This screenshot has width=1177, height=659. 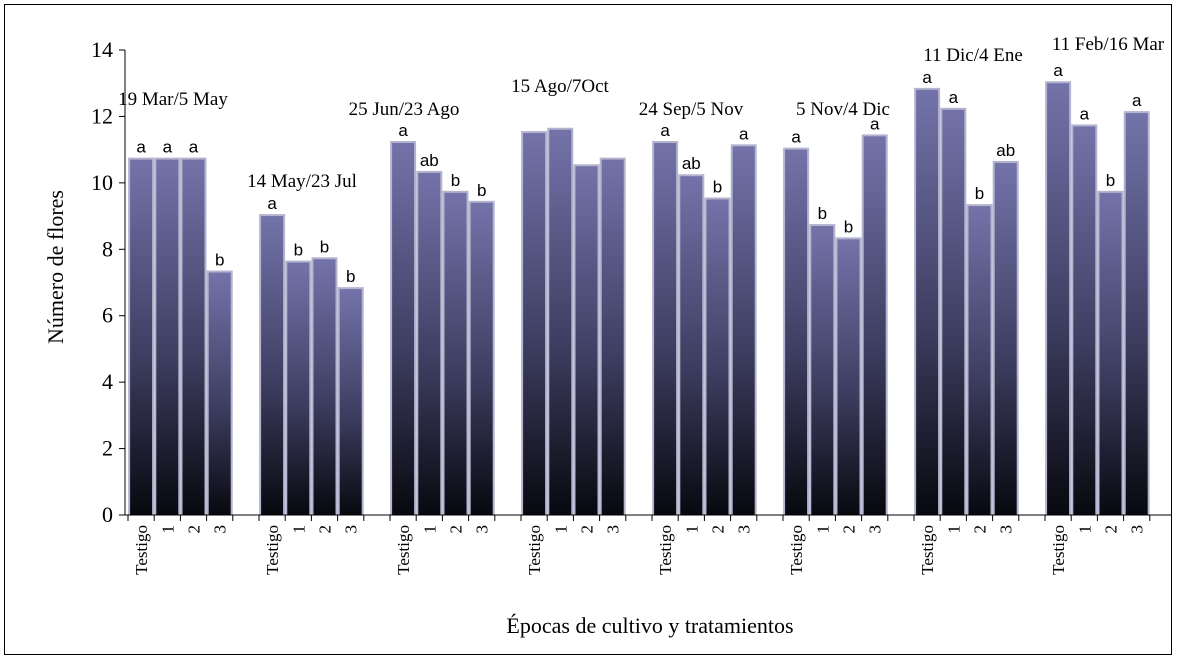 What do you see at coordinates (107, 448) in the screenshot?
I see `y-tick-label: 2` at bounding box center [107, 448].